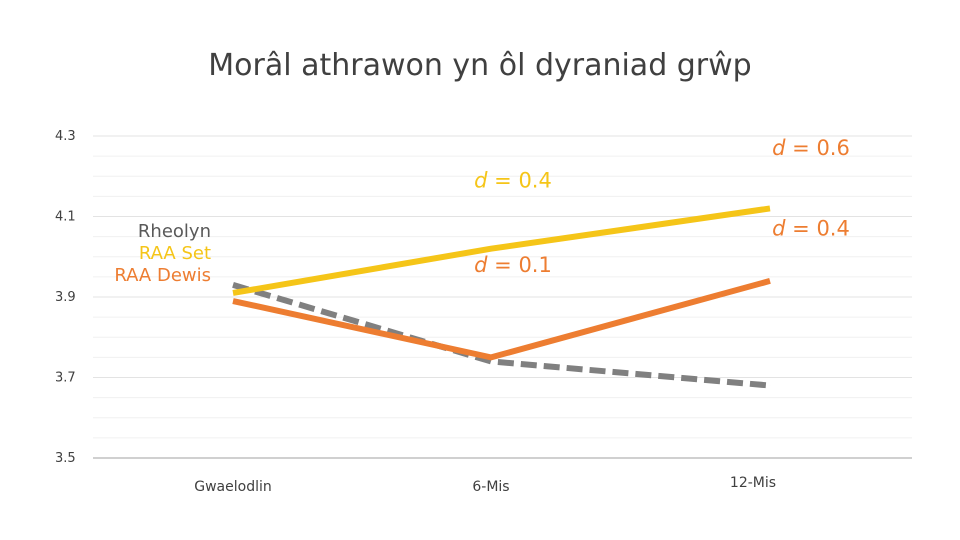 The height and width of the screenshot is (540, 960). I want to click on x-tick-labels: Gwaelodlin 6-Mis 12-Mis, so click(485, 485).